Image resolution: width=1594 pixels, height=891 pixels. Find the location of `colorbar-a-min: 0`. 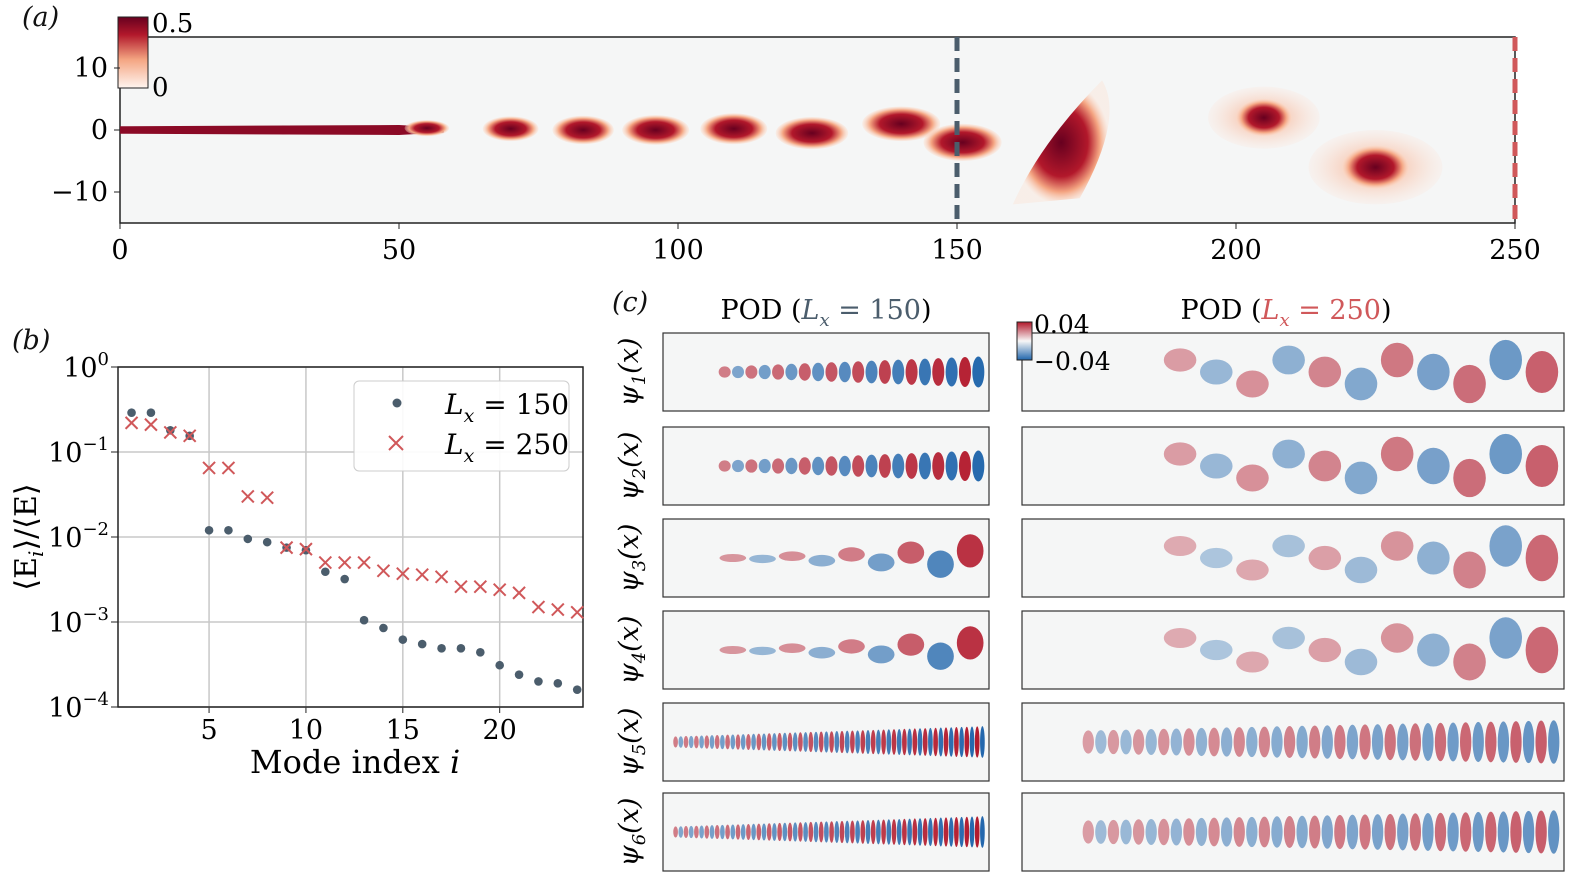

colorbar-a-min: 0 is located at coordinates (160, 88).